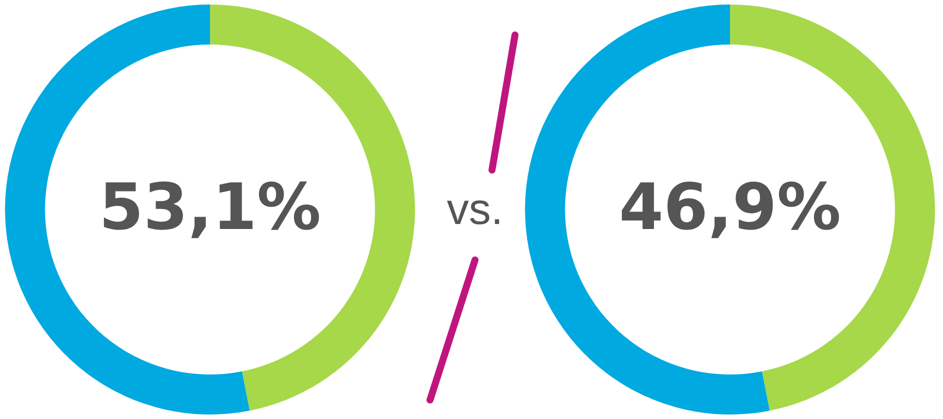  What do you see at coordinates (210, 208) in the screenshot?
I see `data-label: 53,1%` at bounding box center [210, 208].